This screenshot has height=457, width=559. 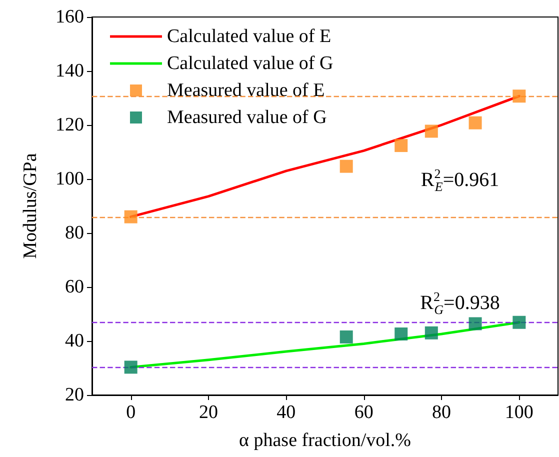 I want to click on legend-label: Calculated value of E, so click(x=249, y=36).